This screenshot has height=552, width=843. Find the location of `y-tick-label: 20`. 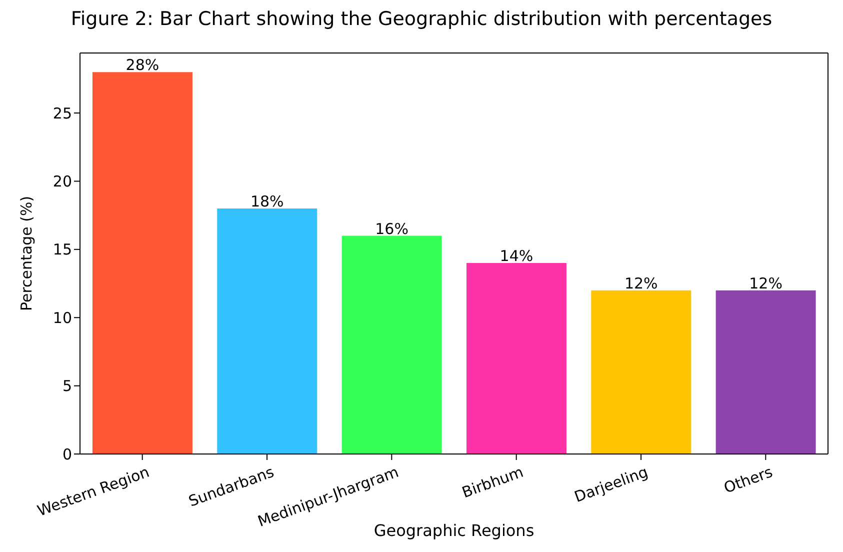

y-tick-label: 20 is located at coordinates (62, 181).